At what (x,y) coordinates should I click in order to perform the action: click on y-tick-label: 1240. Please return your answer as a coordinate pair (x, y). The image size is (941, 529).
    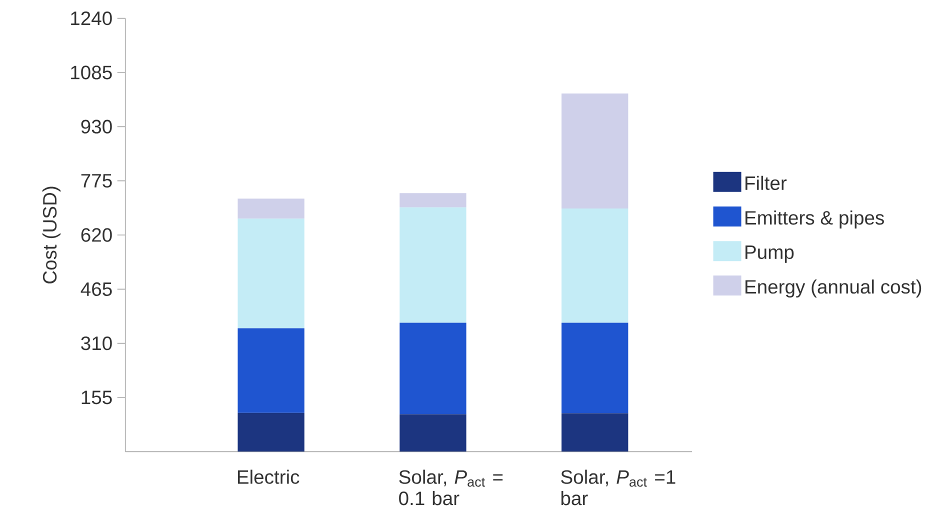
    Looking at the image, I should click on (91, 18).